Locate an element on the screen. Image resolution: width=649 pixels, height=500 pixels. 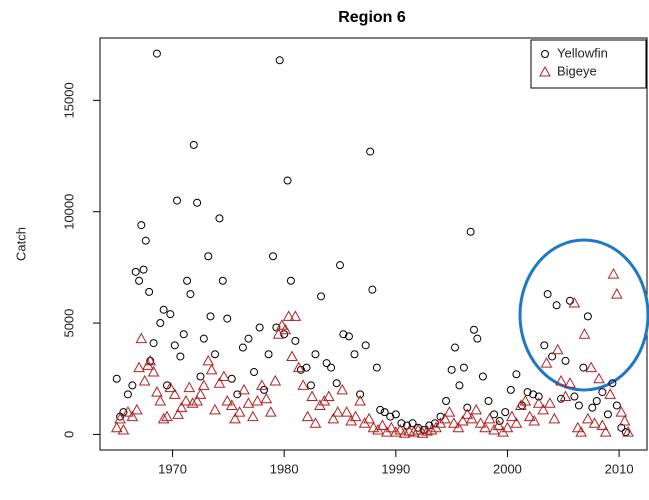
chart-title: Region 6 is located at coordinates (372, 17).